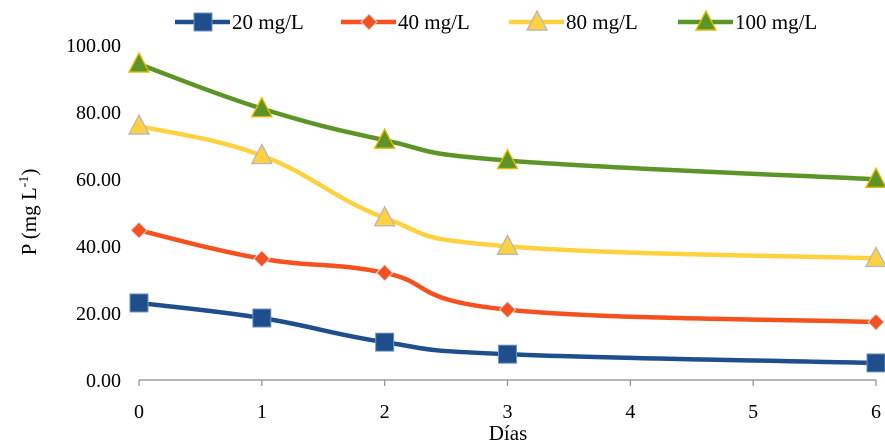 This screenshot has height=444, width=885. I want to click on y-tick-label: 20.00, so click(98, 314).